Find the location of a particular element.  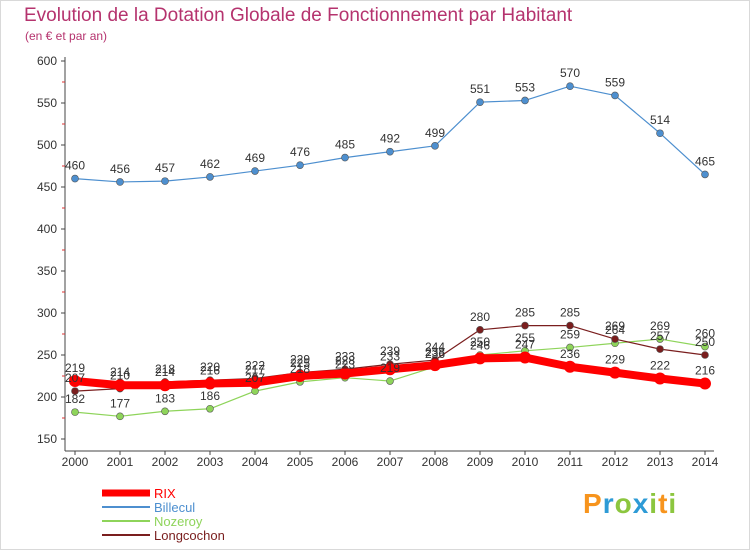

x-tick-label: 2007 is located at coordinates (390, 462).